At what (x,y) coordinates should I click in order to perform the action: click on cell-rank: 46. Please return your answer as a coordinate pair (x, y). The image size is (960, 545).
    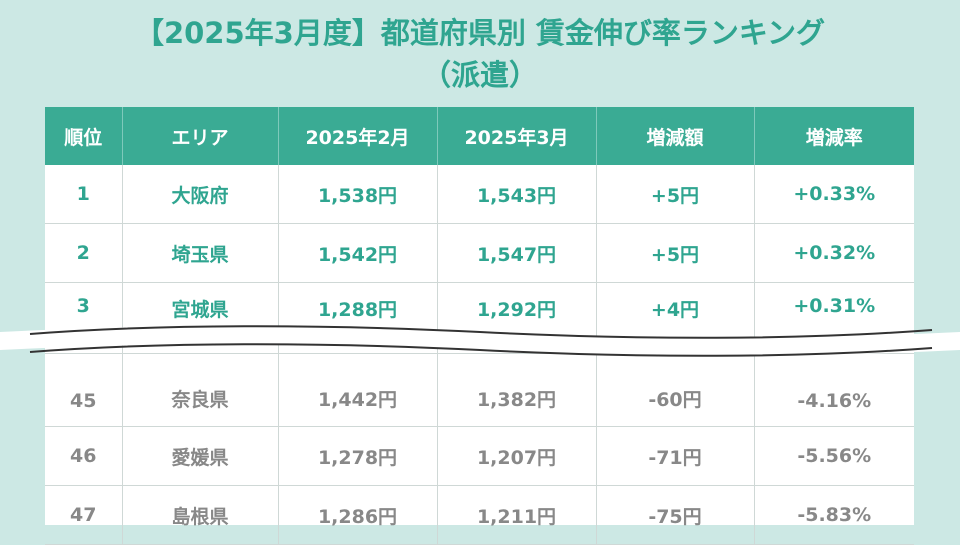
    Looking at the image, I should click on (84, 456).